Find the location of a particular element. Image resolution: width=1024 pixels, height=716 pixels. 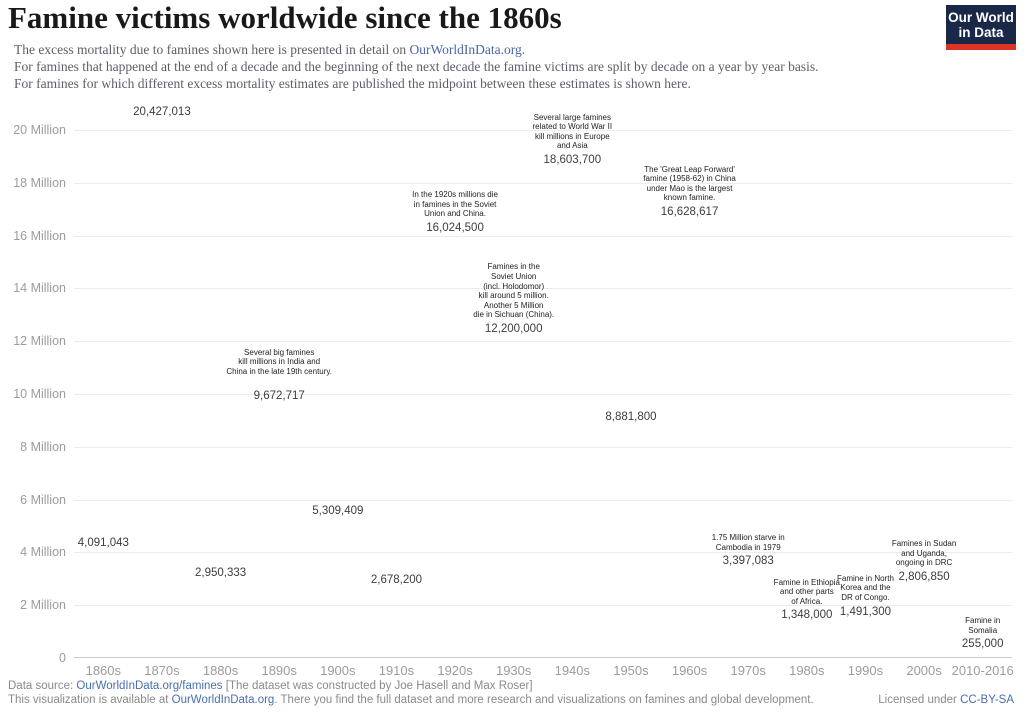

annotation-line: and other parts is located at coordinates (806, 592).